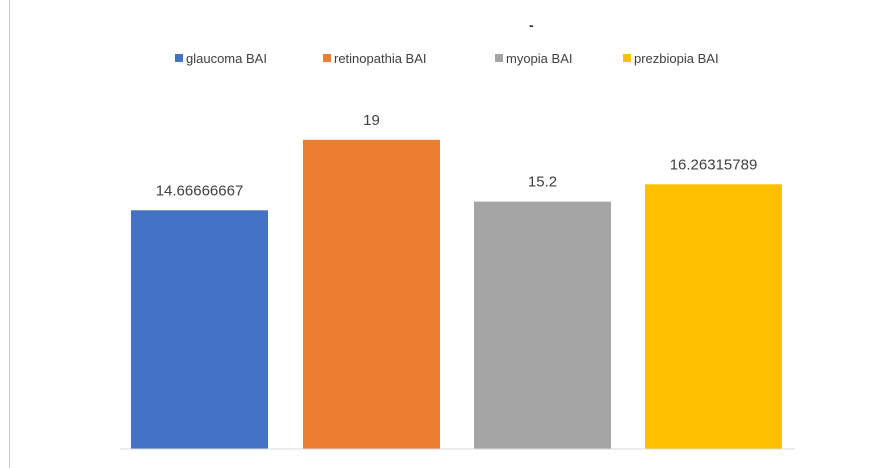 The width and height of the screenshot is (891, 468). I want to click on data-labels: 14.66666667 19 15.2 16.26315789, so click(457, 156).